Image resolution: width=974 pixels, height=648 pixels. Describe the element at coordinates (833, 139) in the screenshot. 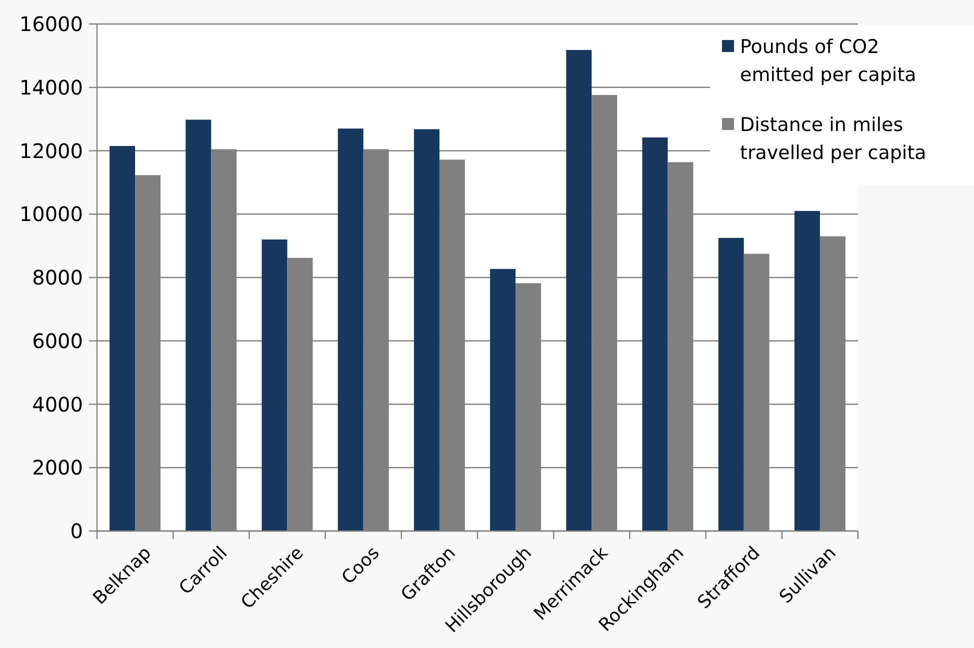

I see `legend-label: Distance in miles travelled per capita` at that location.